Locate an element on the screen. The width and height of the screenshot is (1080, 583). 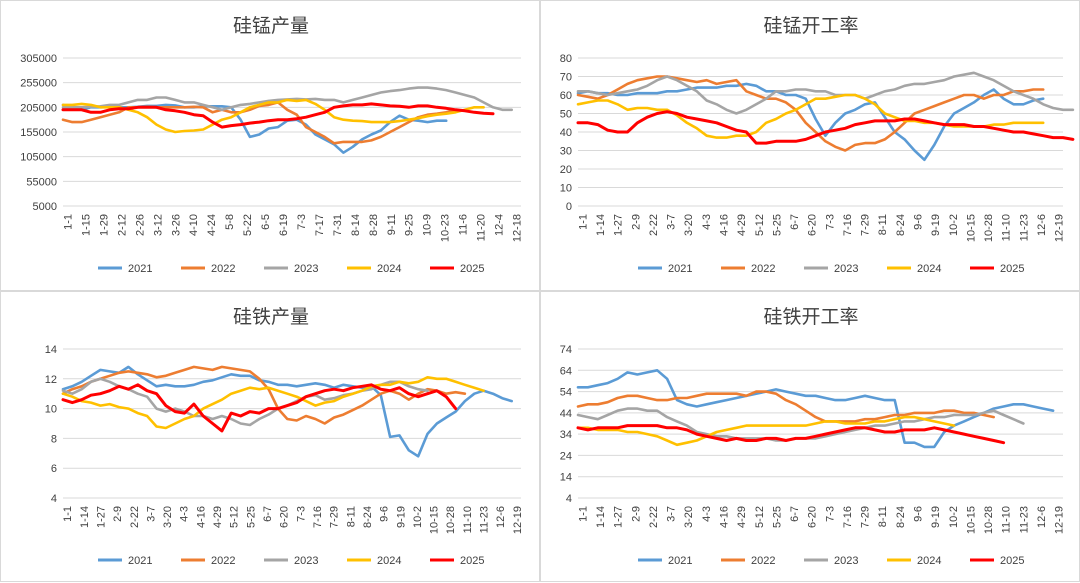
x-tick-label: 5-22 is located at coordinates (248, 225).